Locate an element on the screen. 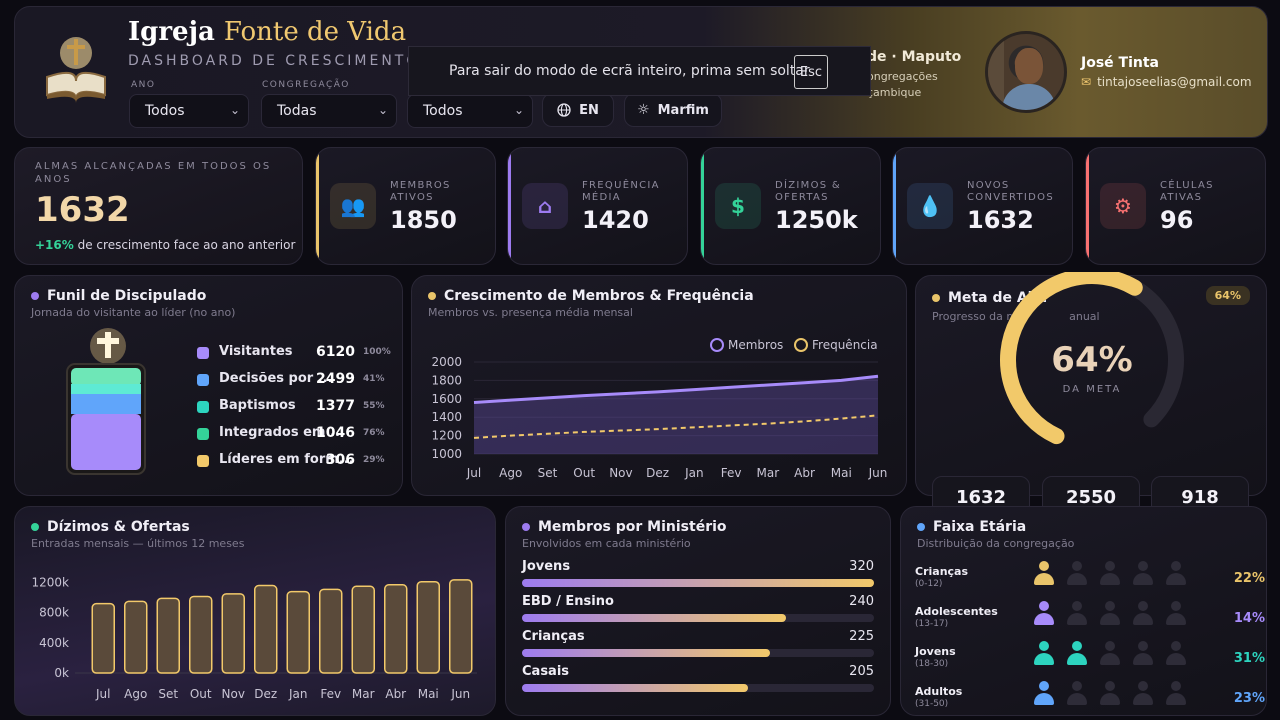 Image resolution: width=1280 pixels, height=720 pixels. x-tick-label: Ago is located at coordinates (510, 473).